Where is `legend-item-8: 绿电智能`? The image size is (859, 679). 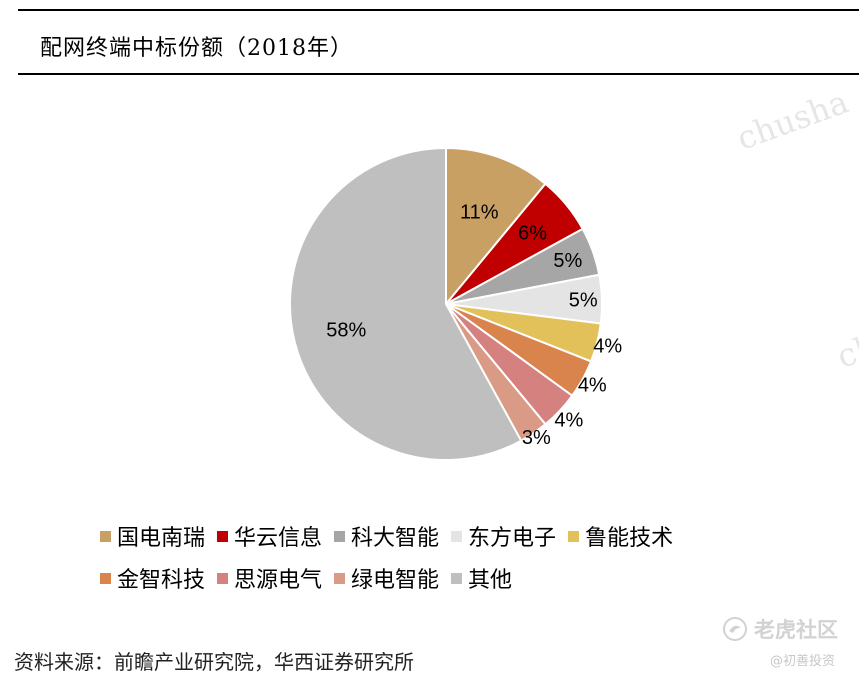
legend-item-8: 绿电智能 is located at coordinates (386, 578).